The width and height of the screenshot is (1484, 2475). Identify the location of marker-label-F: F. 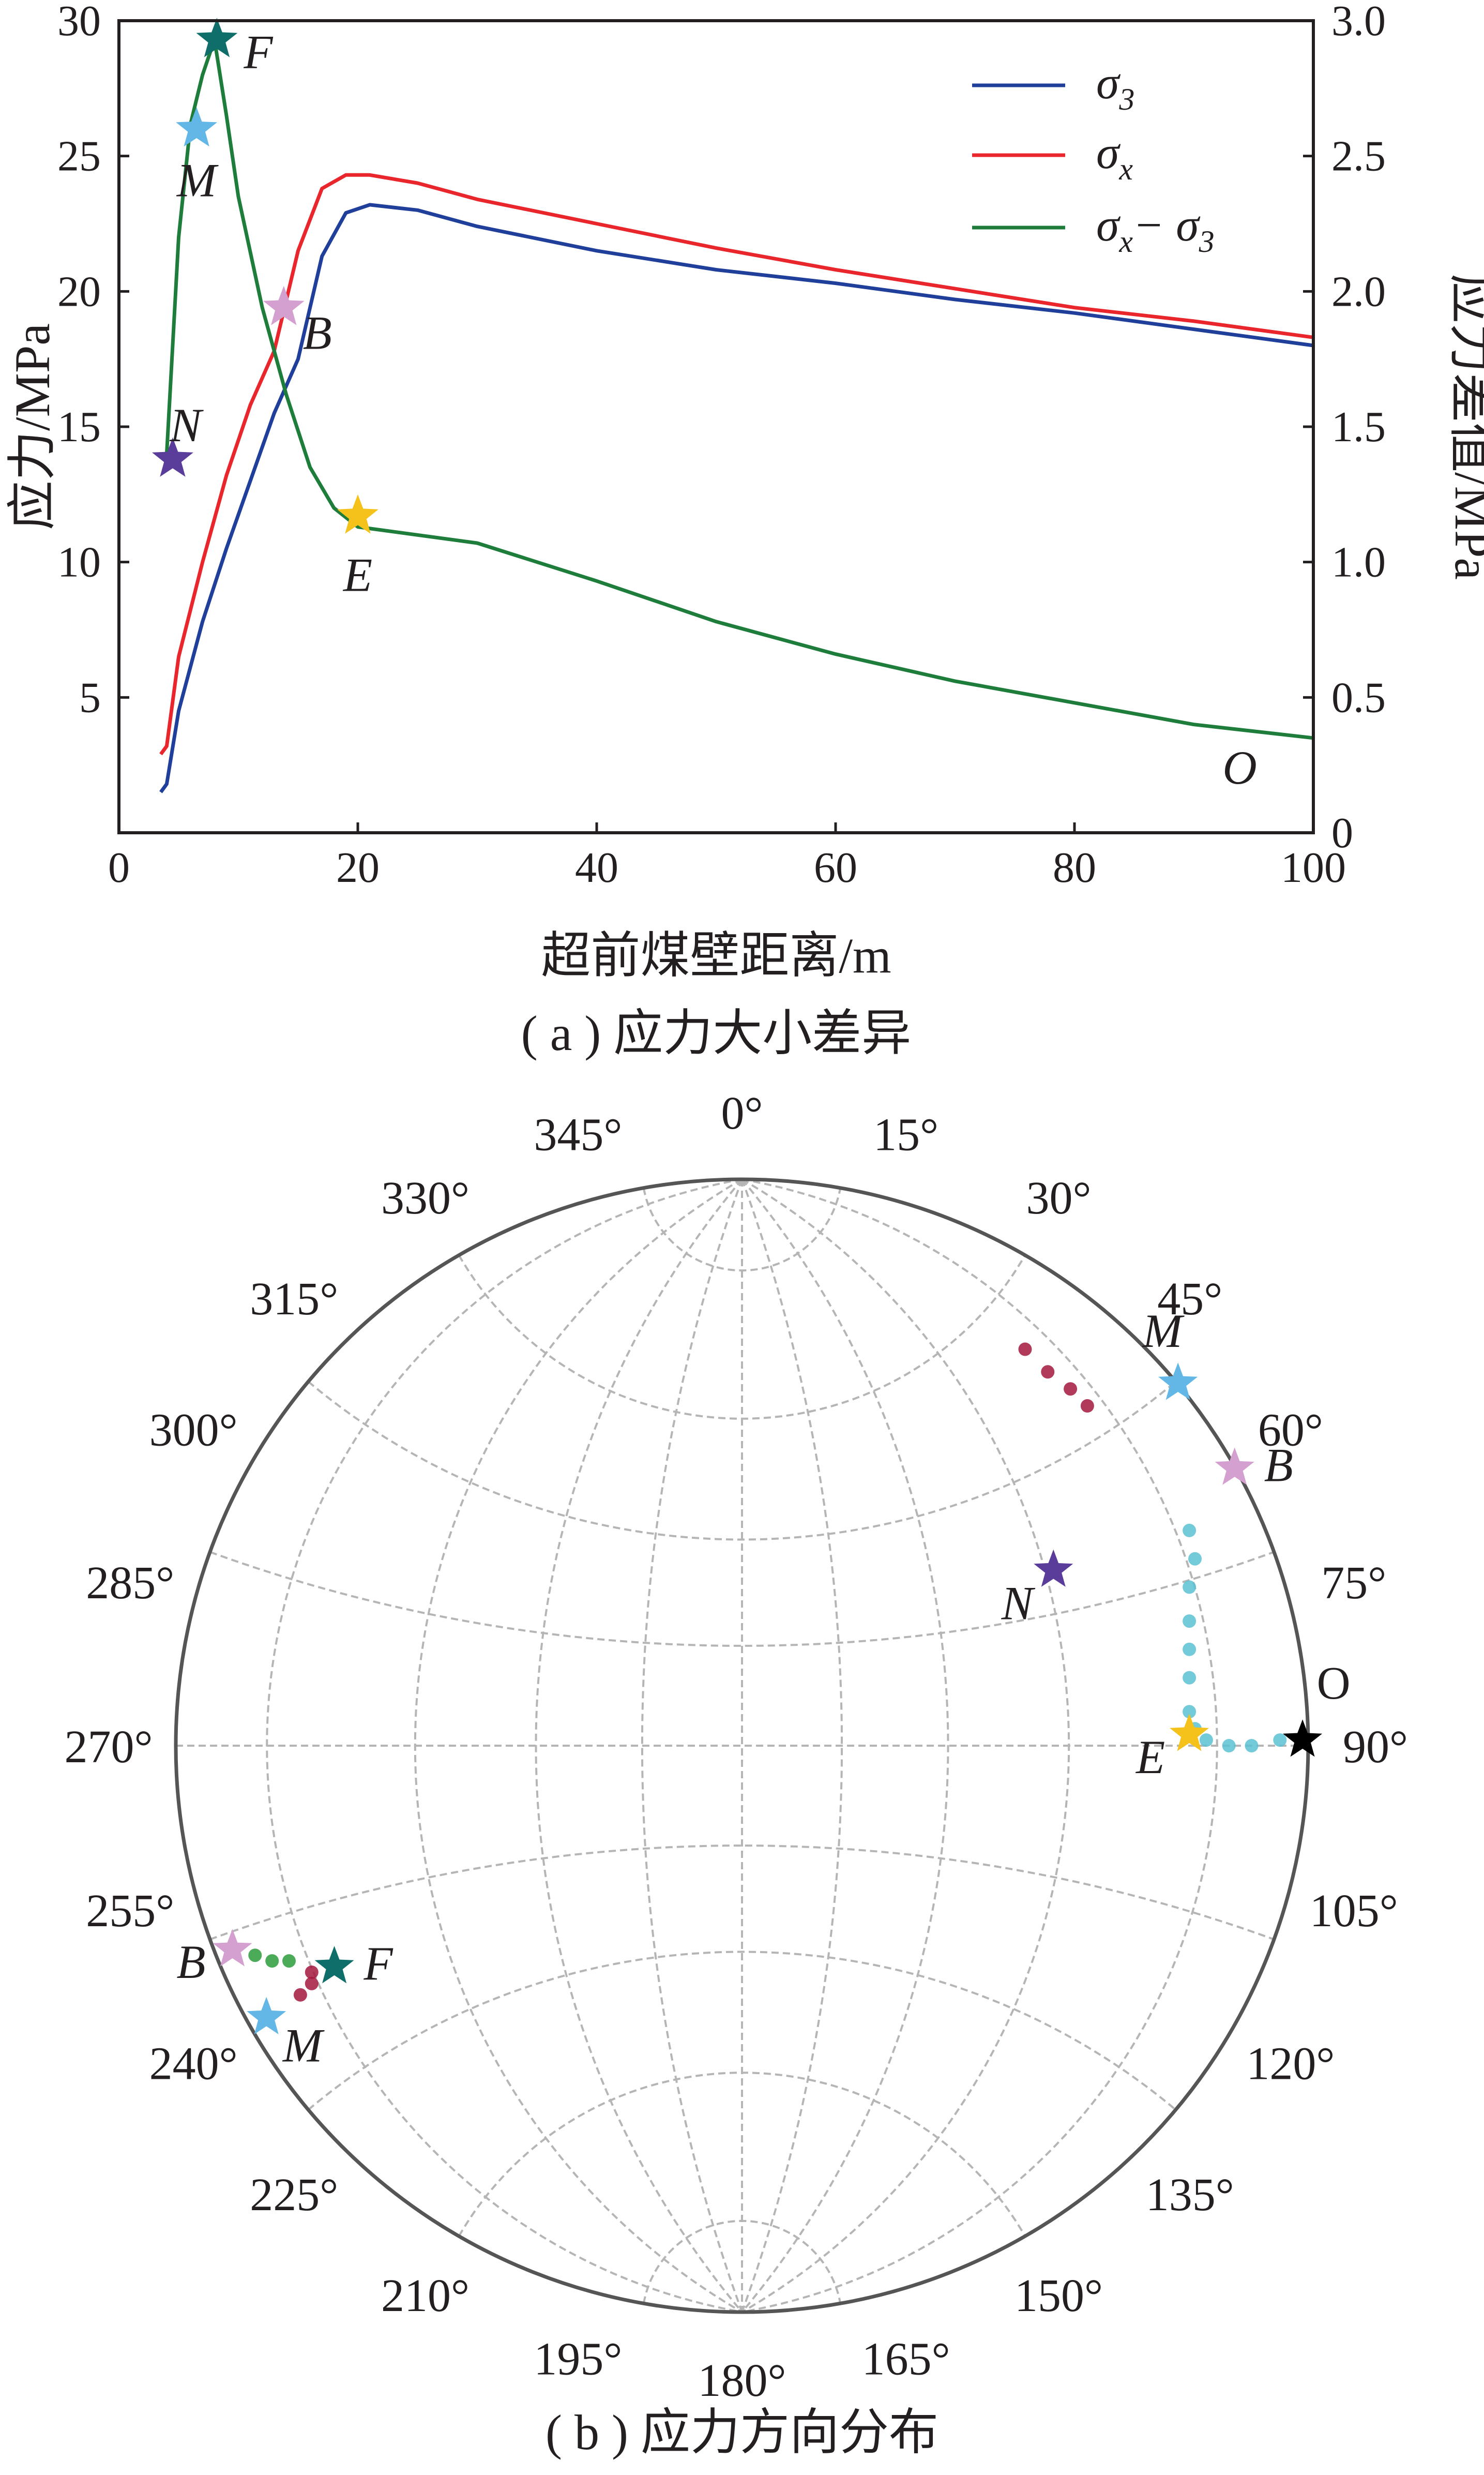
(378, 1963).